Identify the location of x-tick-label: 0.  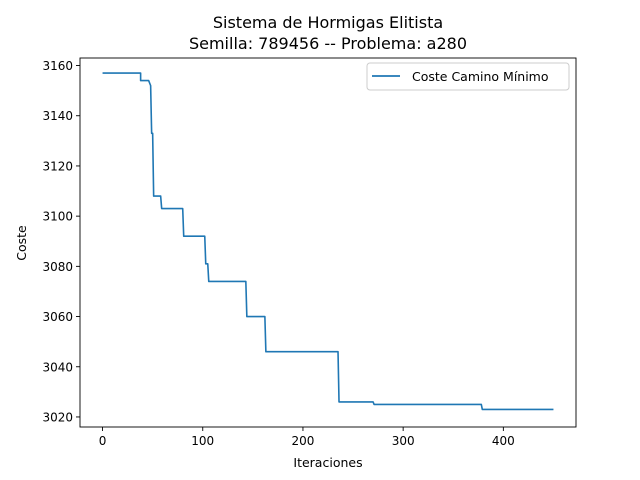
(103, 441).